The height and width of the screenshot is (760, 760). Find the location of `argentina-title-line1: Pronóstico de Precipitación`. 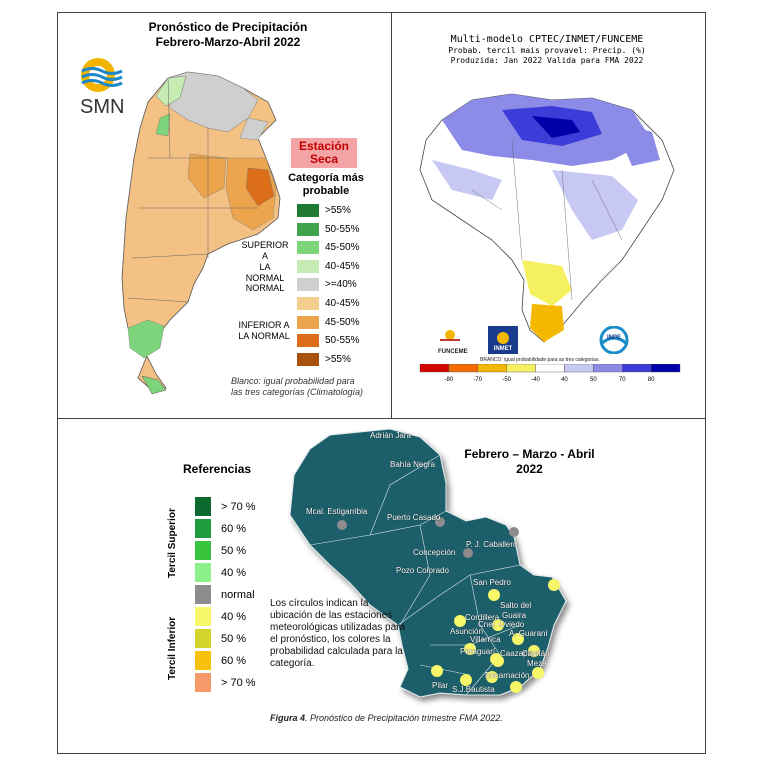

argentina-title-line1: Pronóstico de Precipitación is located at coordinates (228, 27).